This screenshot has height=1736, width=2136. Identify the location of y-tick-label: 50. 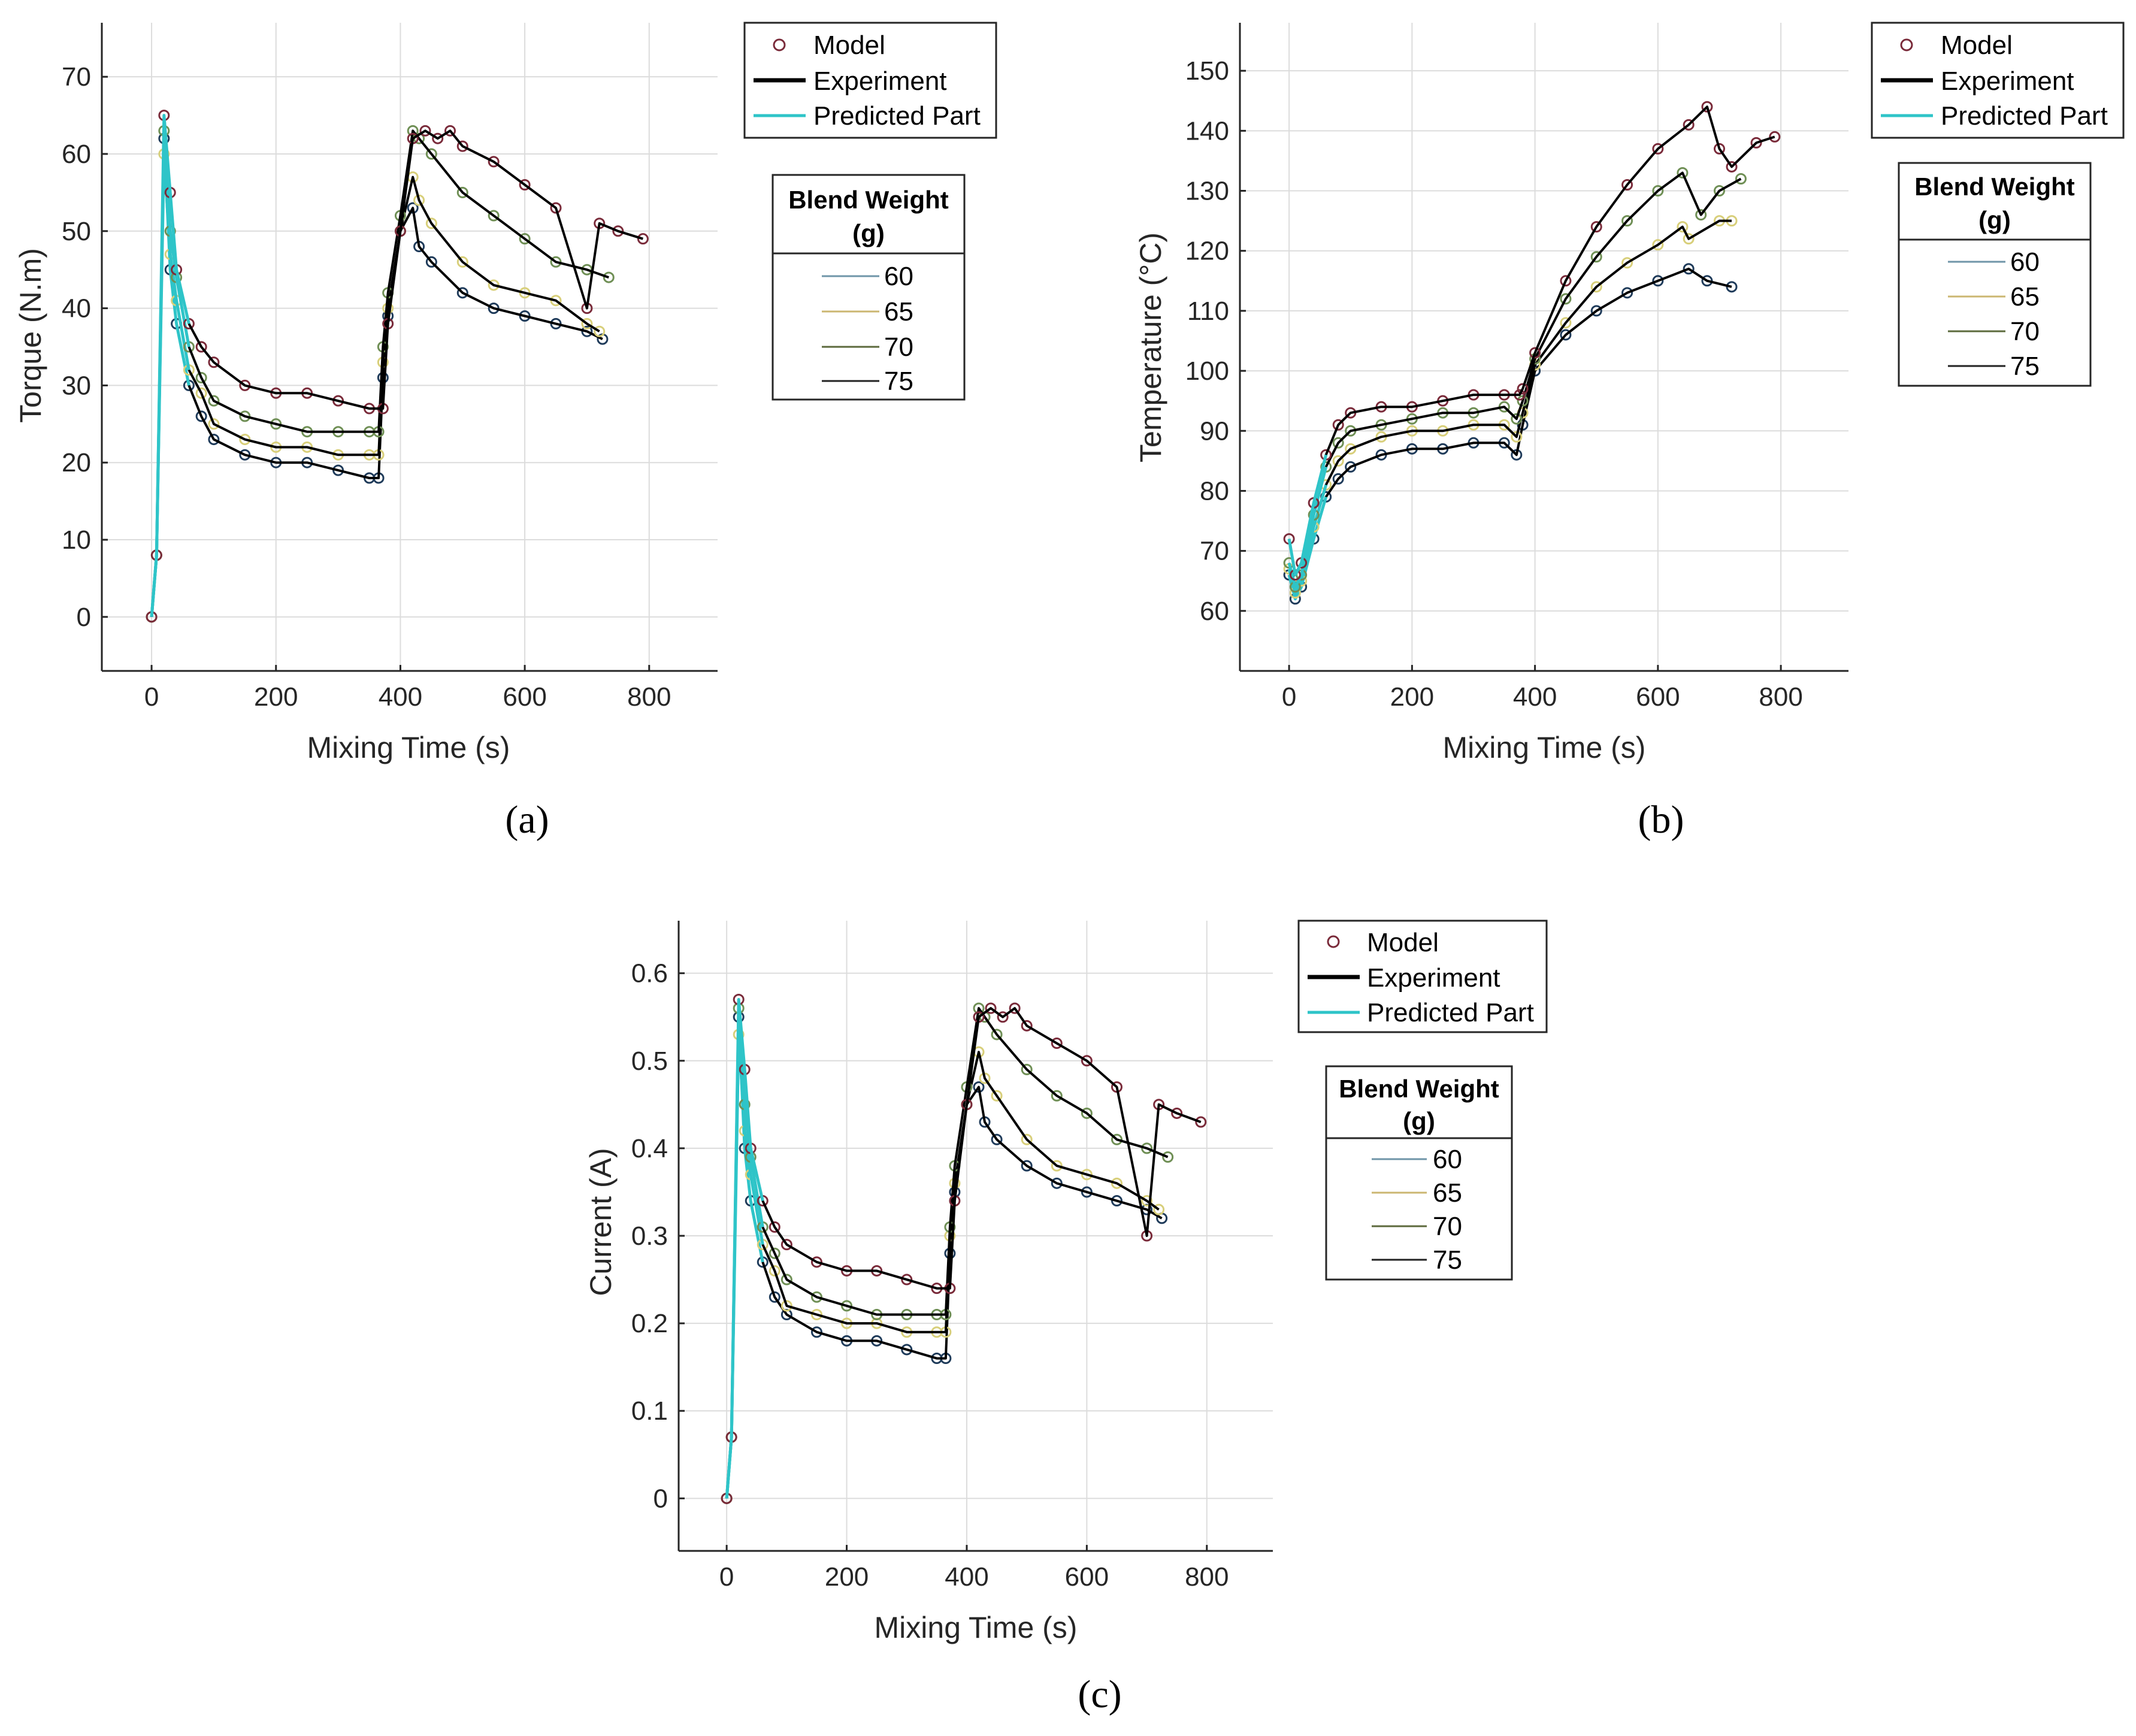
(76, 232).